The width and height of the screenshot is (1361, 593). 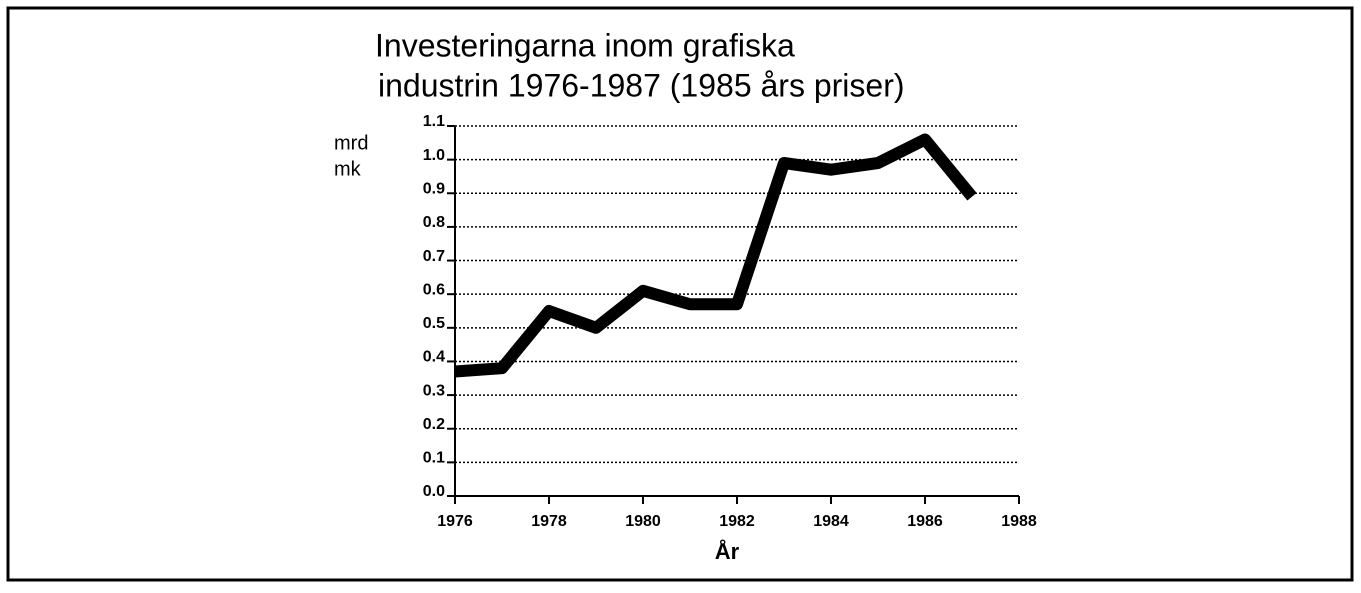 I want to click on x-tick-label: 1986, so click(x=925, y=521).